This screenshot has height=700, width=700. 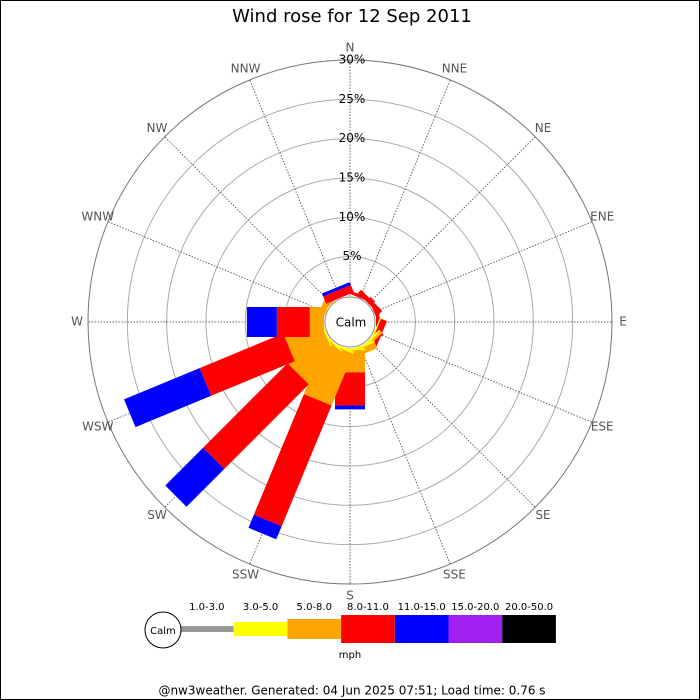 What do you see at coordinates (352, 178) in the screenshot?
I see `r-tick-label: 15%` at bounding box center [352, 178].